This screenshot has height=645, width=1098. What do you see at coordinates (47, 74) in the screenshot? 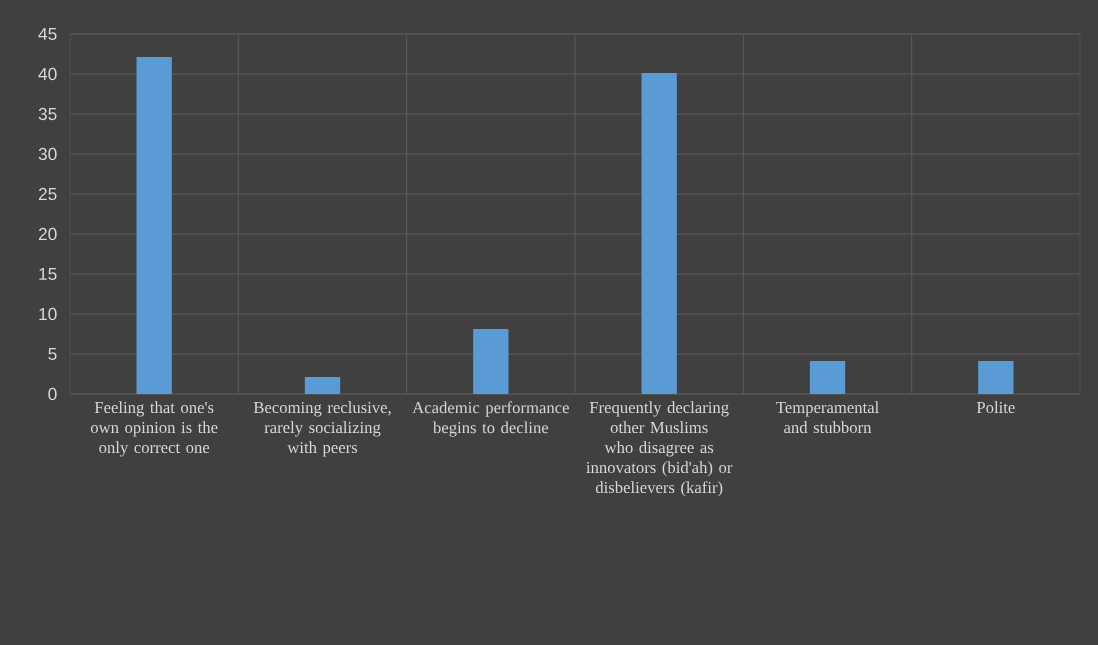
I see `y-tick-label: 40` at bounding box center [47, 74].